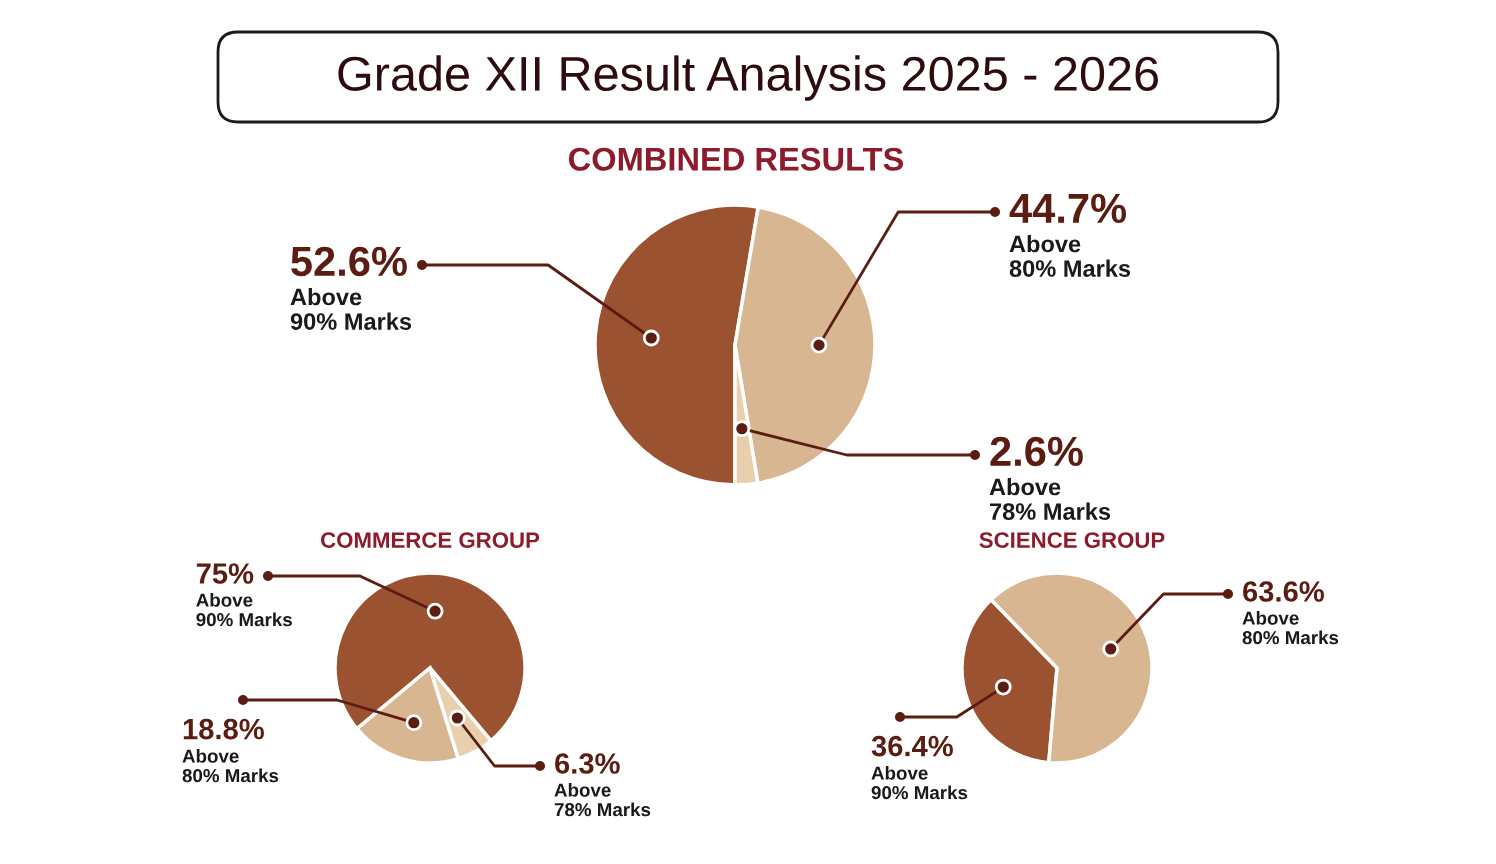 This screenshot has height=864, width=1496. What do you see at coordinates (912, 746) in the screenshot?
I see `data-label: 36.4%` at bounding box center [912, 746].